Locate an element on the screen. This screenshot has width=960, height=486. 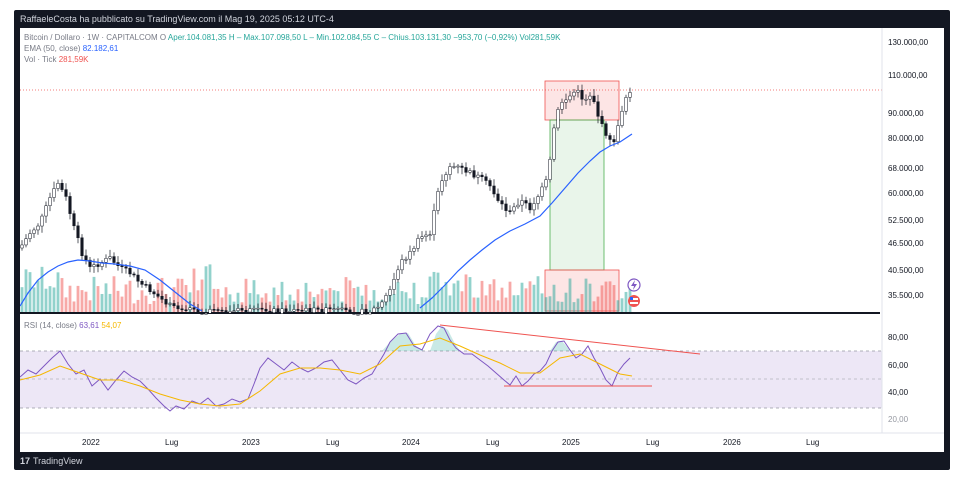
close-value: C – Chius.103.131,30 is located at coordinates (412, 37).